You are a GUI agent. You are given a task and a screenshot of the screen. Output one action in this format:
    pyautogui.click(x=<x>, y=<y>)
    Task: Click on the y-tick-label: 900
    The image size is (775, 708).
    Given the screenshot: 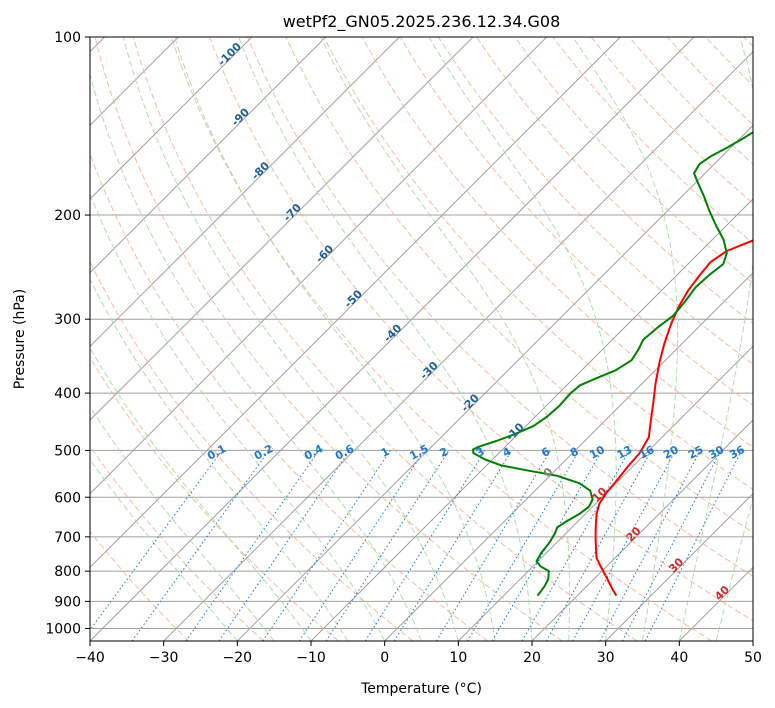 What is the action you would take?
    pyautogui.click(x=67, y=602)
    